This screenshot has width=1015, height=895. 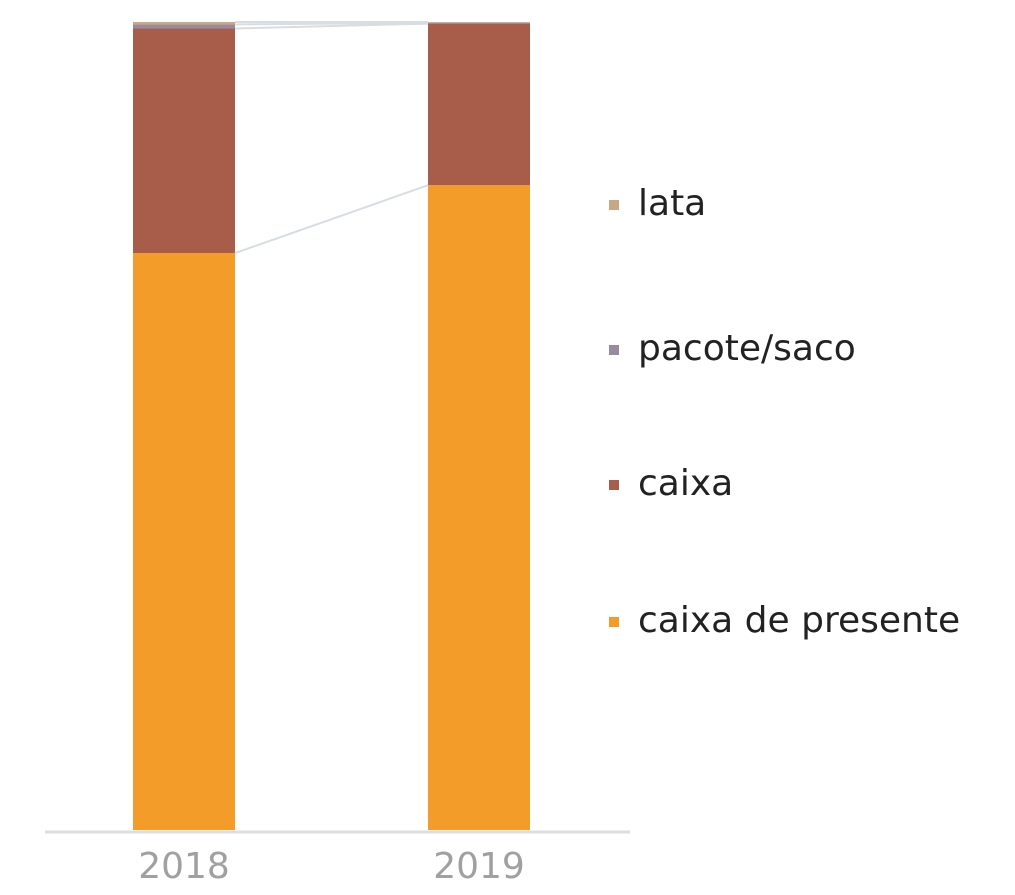 I want to click on legend-label: caixa de presente, so click(x=799, y=620).